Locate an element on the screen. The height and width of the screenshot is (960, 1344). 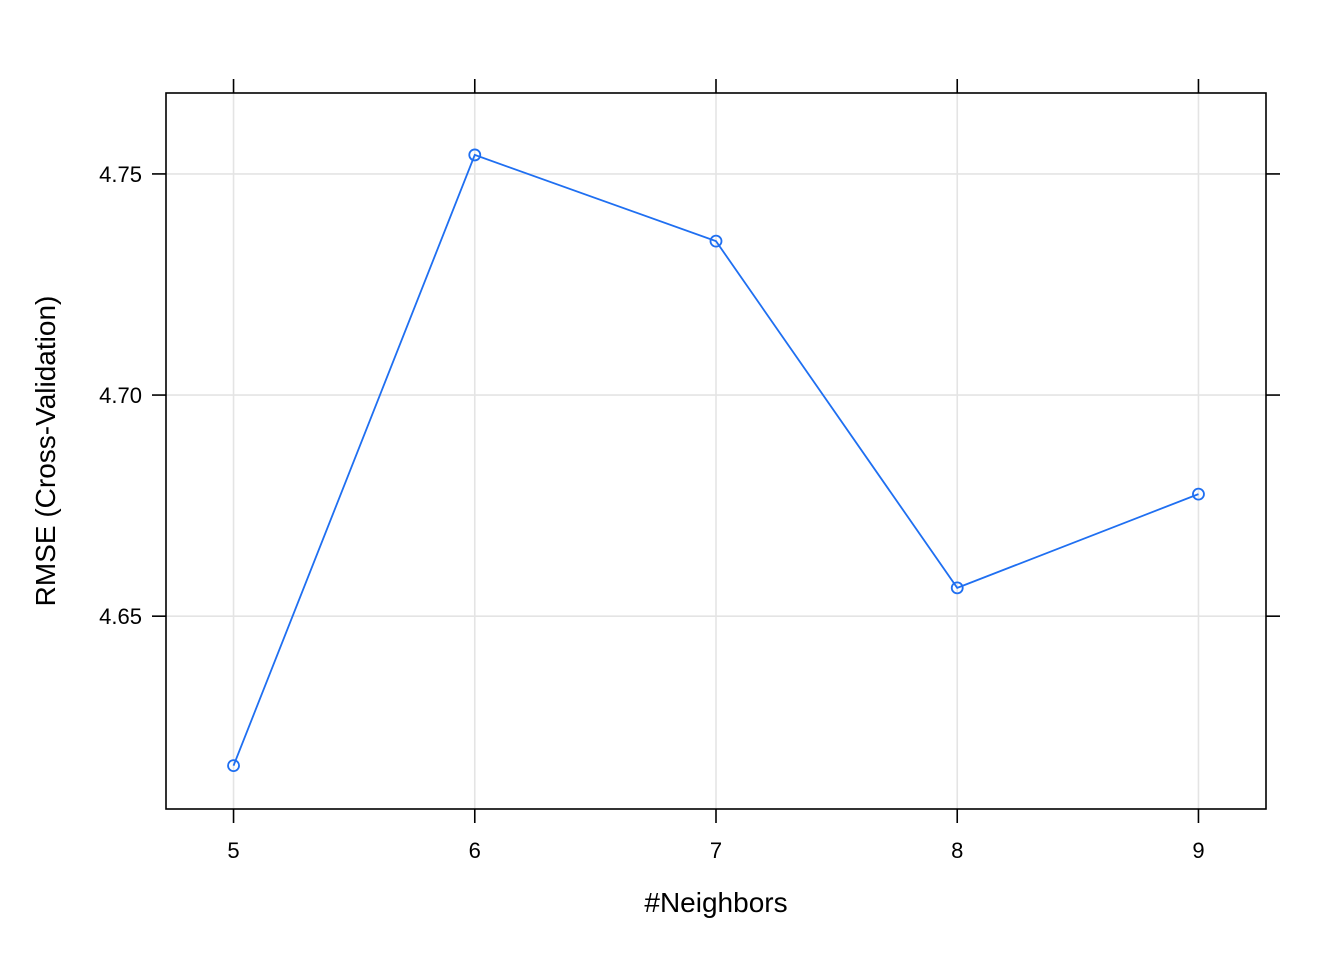
y-tick-label: 4.70 is located at coordinates (120, 395).